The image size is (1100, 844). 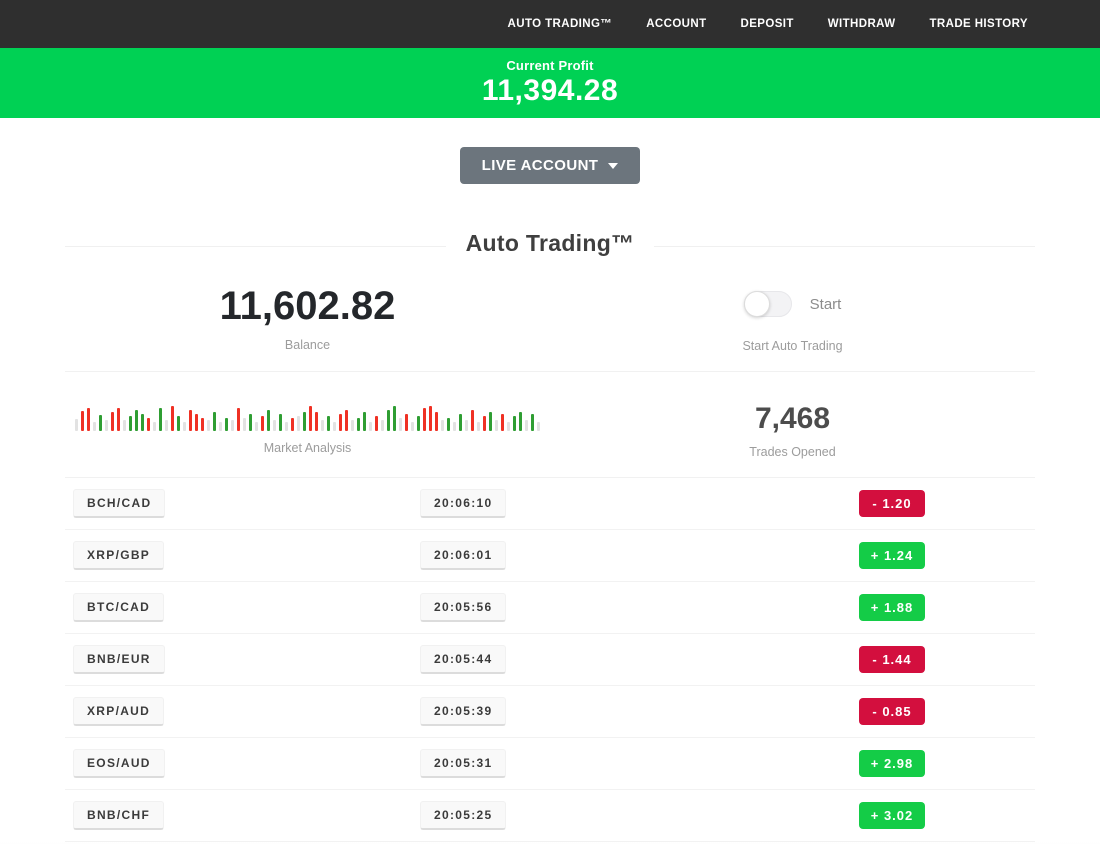 I want to click on trade-row: BTC/CAD 20:05:56 + 1.88, so click(x=550, y=608).